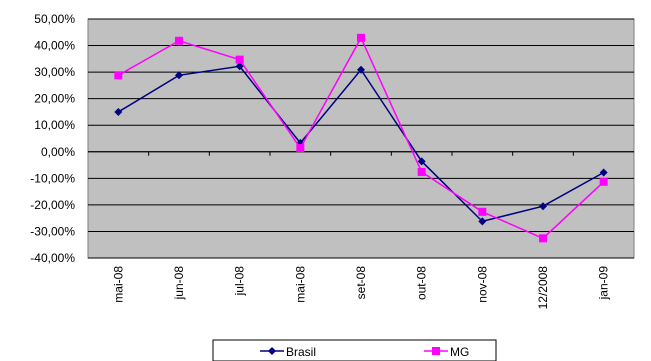  What do you see at coordinates (272, 351) in the screenshot?
I see `legend-marker-brasil` at bounding box center [272, 351].